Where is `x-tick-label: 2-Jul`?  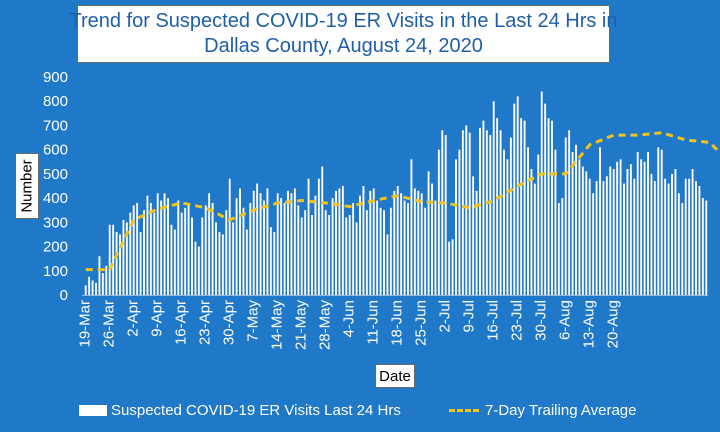
x-tick-label: 2-Jul is located at coordinates (445, 316).